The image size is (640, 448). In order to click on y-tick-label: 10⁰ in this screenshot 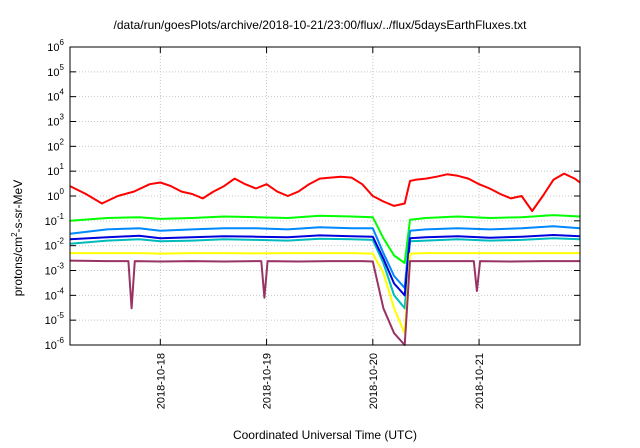, I will do `click(55, 195)`.